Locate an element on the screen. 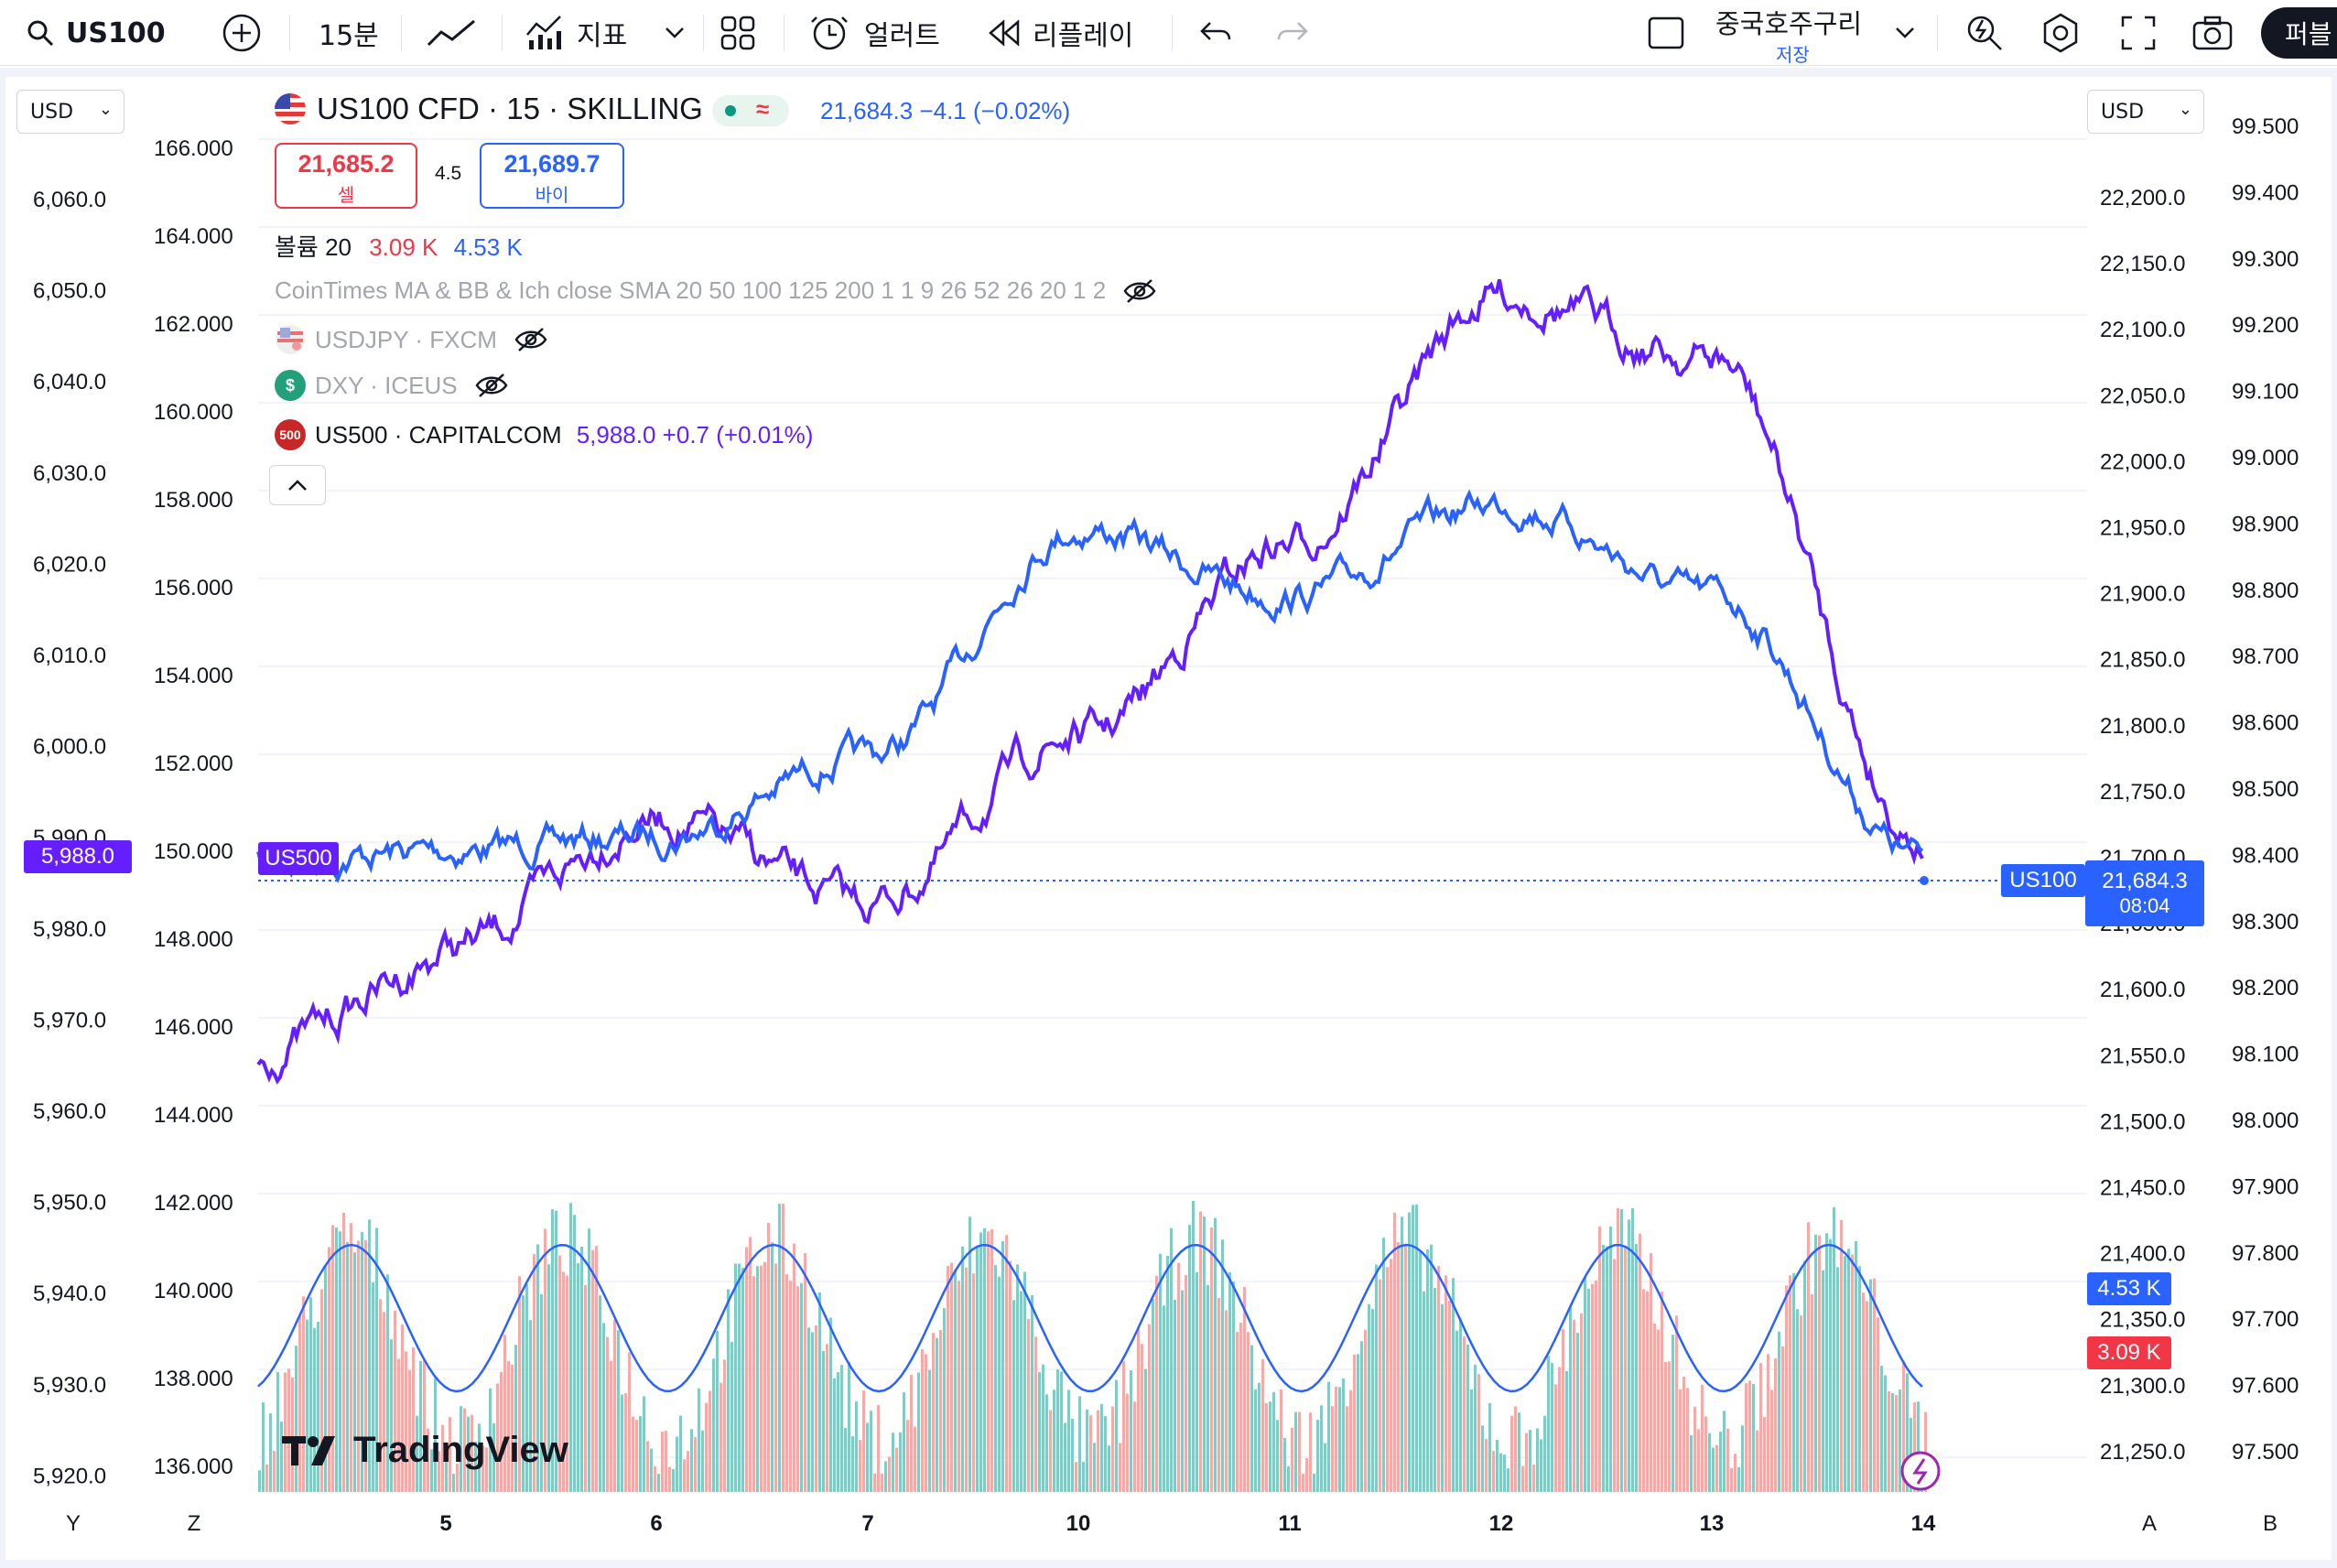 This screenshot has width=2337, height=1568. dxy-tick-label: 97.900 is located at coordinates (2265, 1186).